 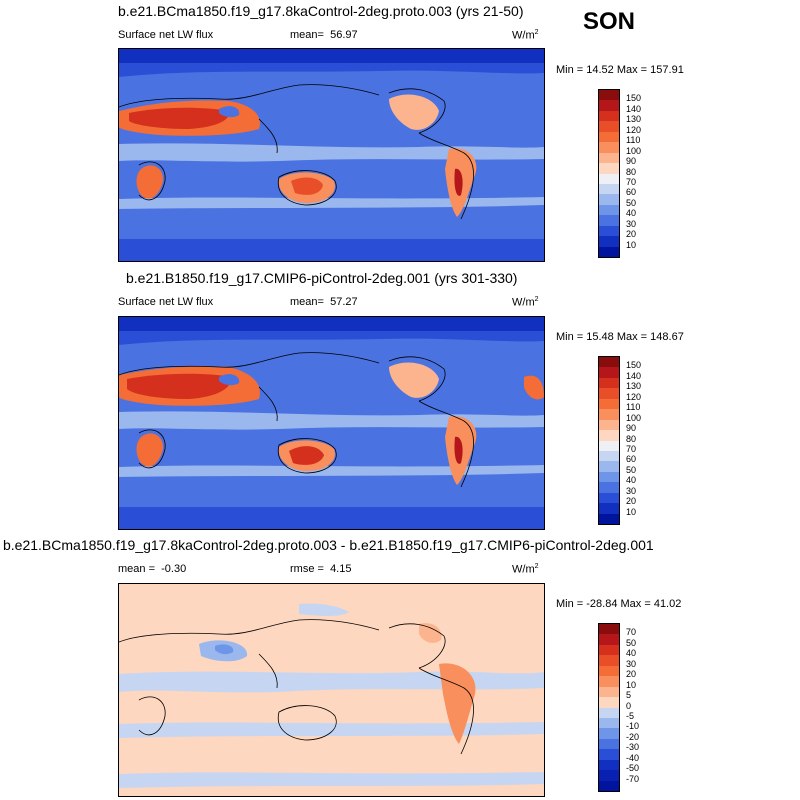 What do you see at coordinates (307, 35) in the screenshot?
I see `panel-1-mean-label: mean=` at bounding box center [307, 35].